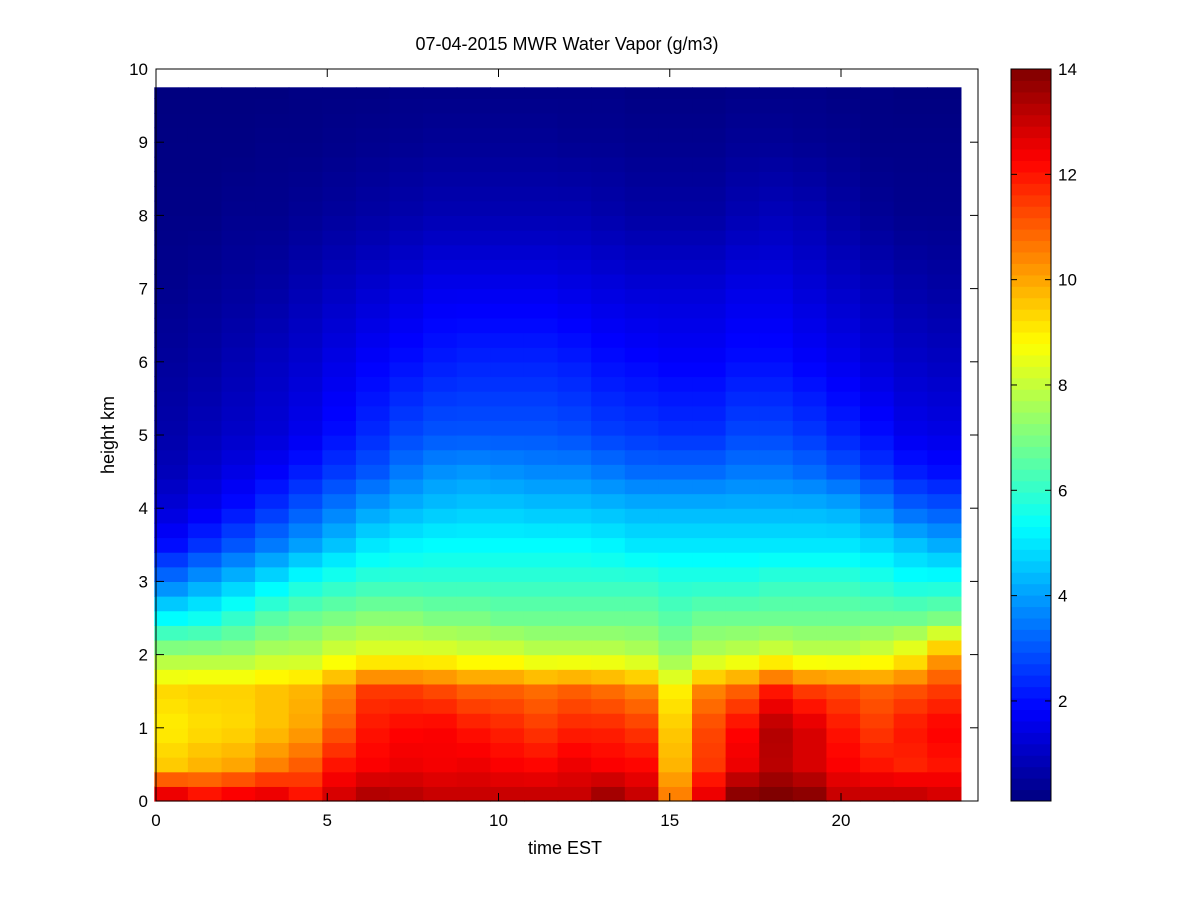 The width and height of the screenshot is (1200, 900). Describe the element at coordinates (1067, 280) in the screenshot. I see `colorbar-tick-label: 10` at that location.